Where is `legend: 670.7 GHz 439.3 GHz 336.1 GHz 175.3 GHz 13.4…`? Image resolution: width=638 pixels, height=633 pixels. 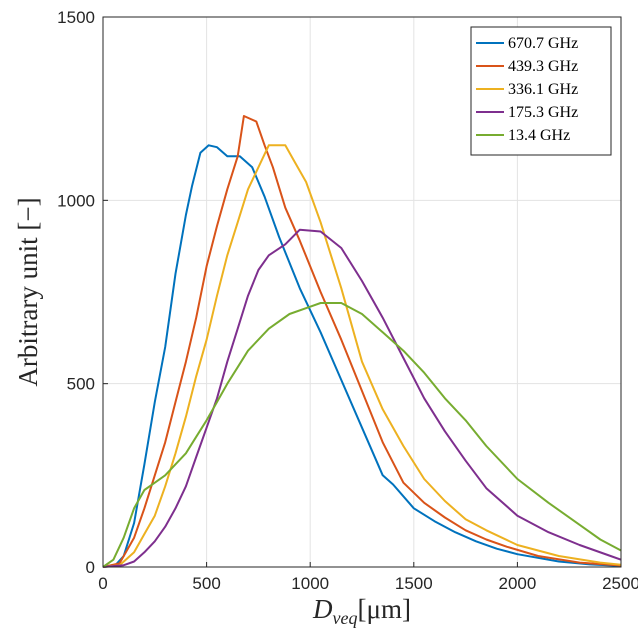
legend: 670.7 GHz 439.3 GHz 336.1 GHz 175.3 GHz 13.4… is located at coordinates (541, 91).